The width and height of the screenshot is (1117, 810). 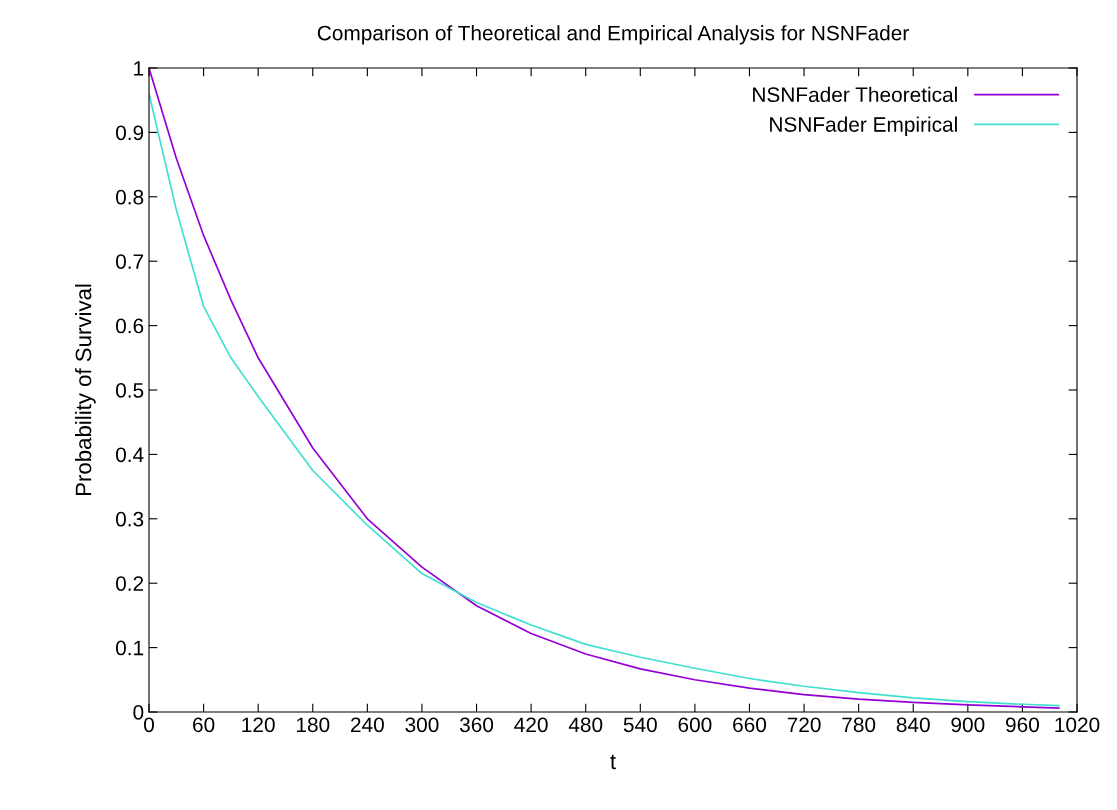 I want to click on y-tick-label: 0.9, so click(x=129, y=133).